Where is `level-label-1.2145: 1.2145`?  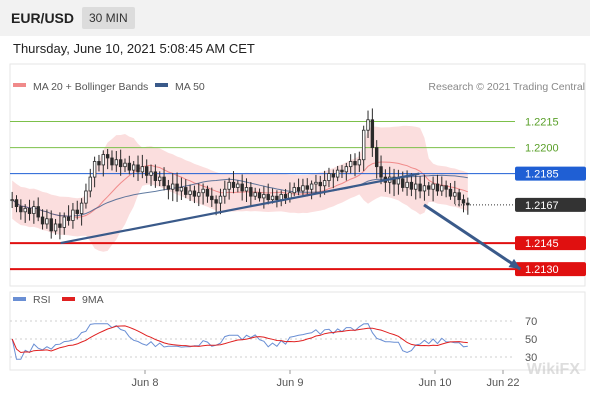
level-label-1.2145: 1.2145 is located at coordinates (542, 244).